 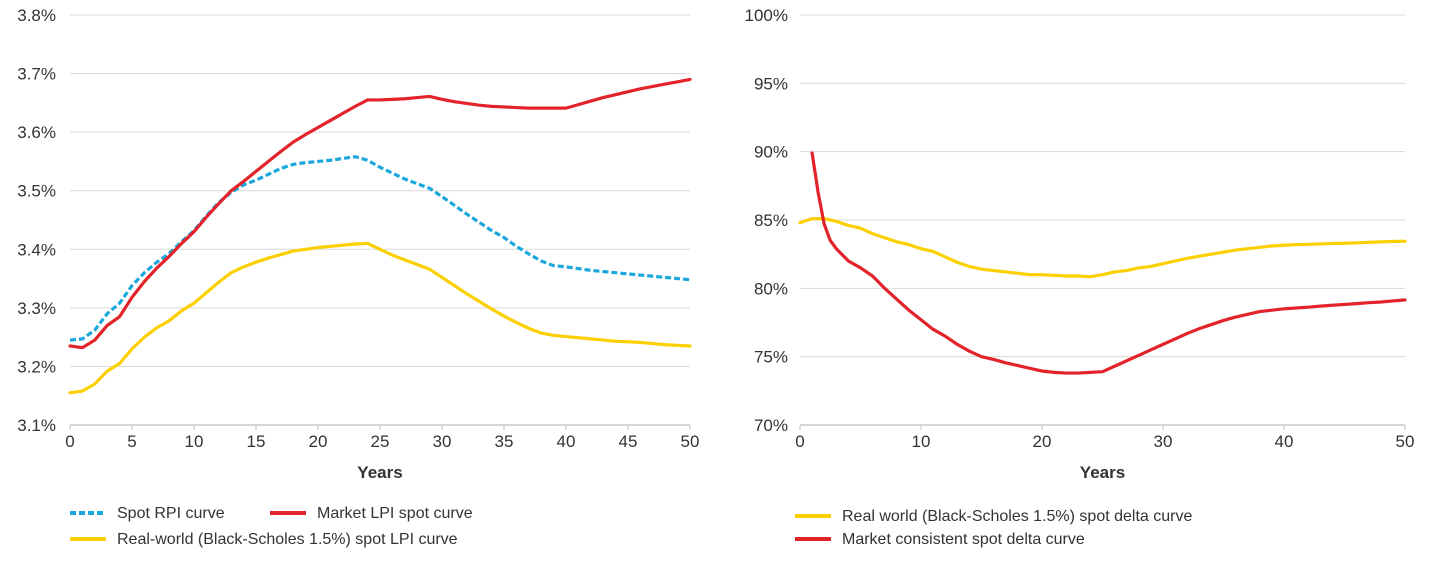 I want to click on left-x-tick-label: 40, so click(x=566, y=441).